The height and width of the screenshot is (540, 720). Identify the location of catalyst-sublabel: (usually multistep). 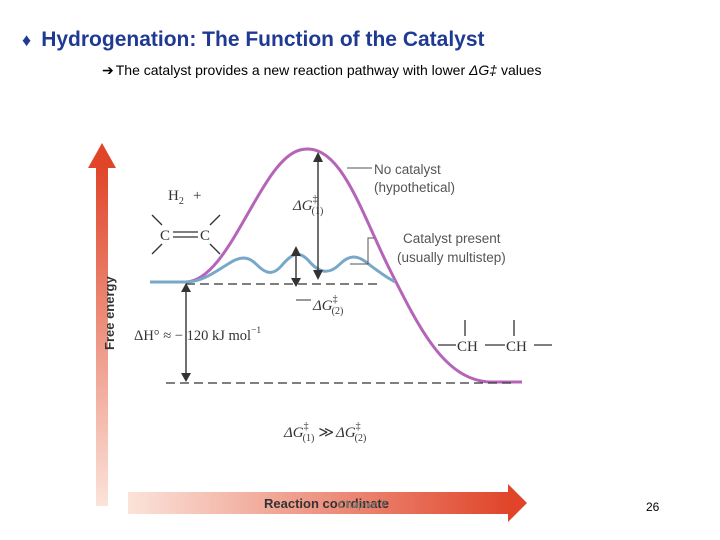
(451, 257).